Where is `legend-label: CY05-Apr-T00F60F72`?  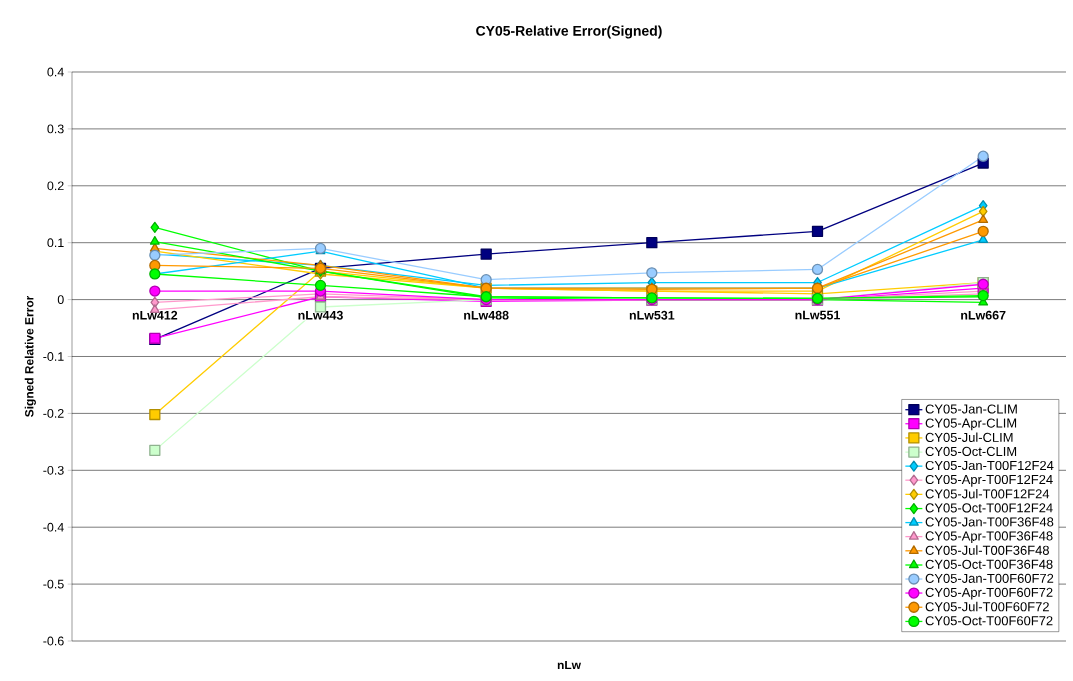
legend-label: CY05-Apr-T00F60F72 is located at coordinates (989, 593).